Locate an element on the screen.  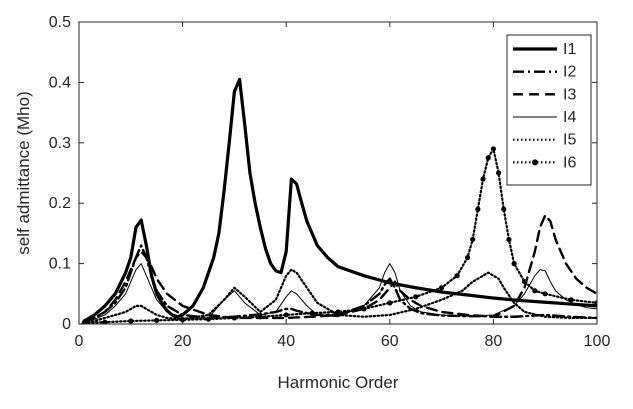
series-line-i4 is located at coordinates (340, 293).